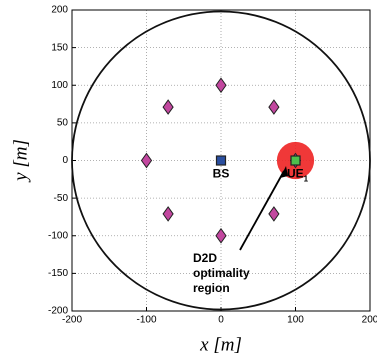 The width and height of the screenshot is (377, 362). Describe the element at coordinates (59, 85) in the screenshot. I see `y-tick-label: 100` at that location.